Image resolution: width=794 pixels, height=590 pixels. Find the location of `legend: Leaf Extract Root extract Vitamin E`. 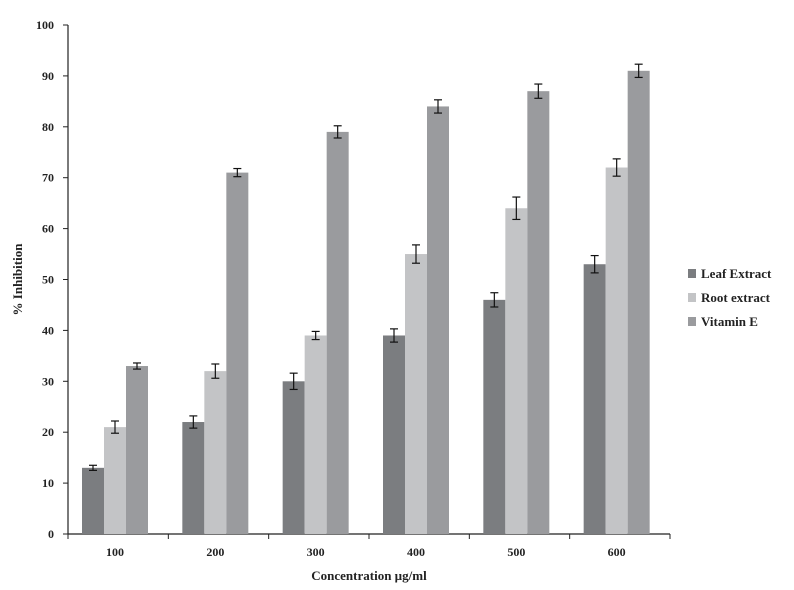

legend: Leaf Extract Root extract Vitamin E is located at coordinates (730, 297).